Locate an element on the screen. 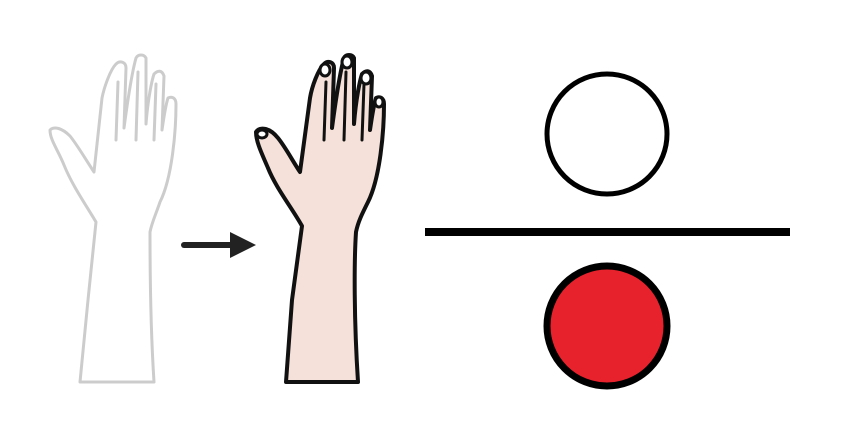  raised-hand-faded-icon is located at coordinates (113, 218).